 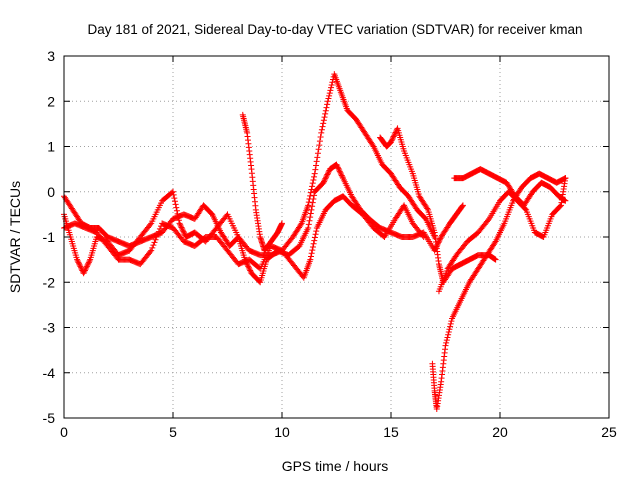 I want to click on x-tick-label: 25, so click(x=609, y=432).